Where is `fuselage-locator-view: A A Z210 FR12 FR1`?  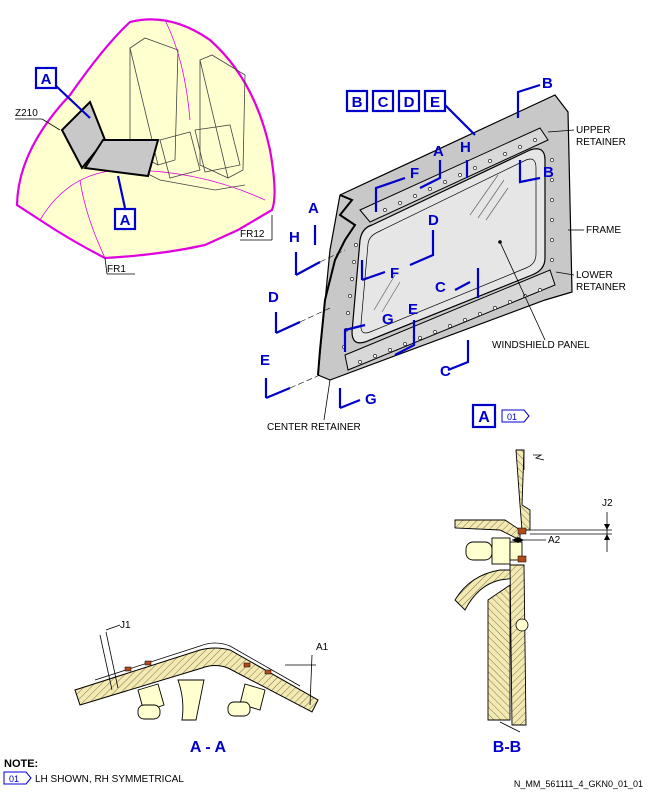 fuselage-locator-view: A A Z210 FR12 FR1 is located at coordinates (145, 146).